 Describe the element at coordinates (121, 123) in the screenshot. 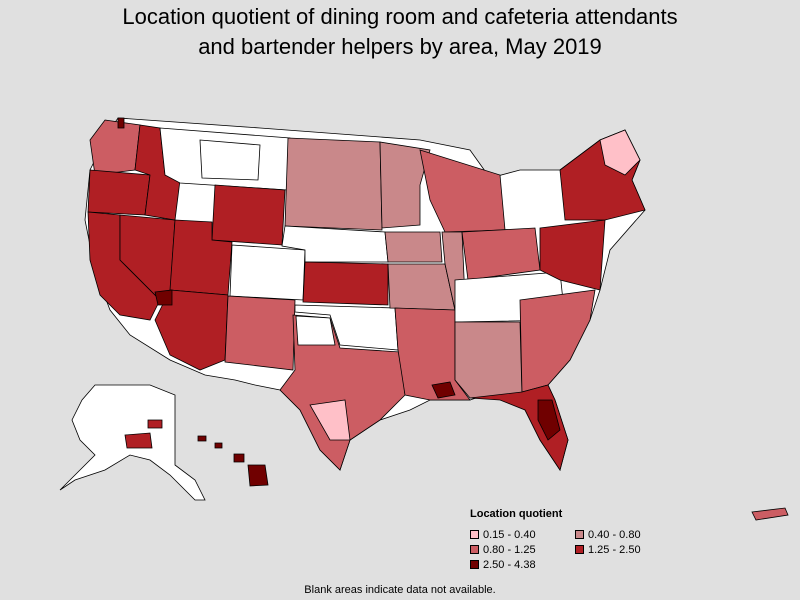

I see `region-western-washington` at that location.